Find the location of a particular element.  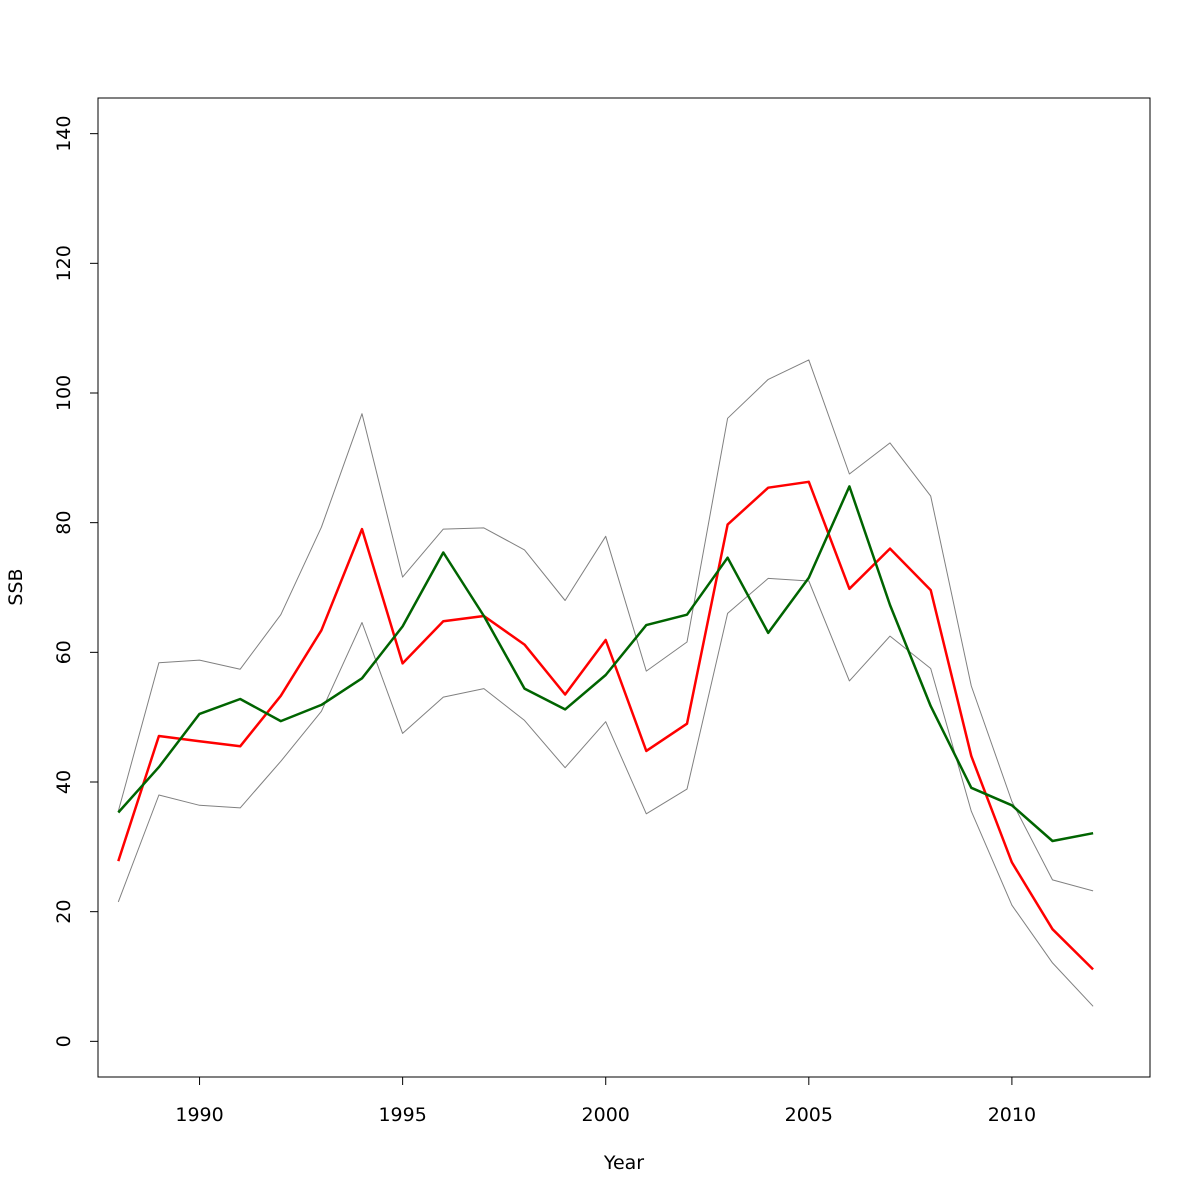

x-tick-label-1995: 1995 is located at coordinates (402, 1115).